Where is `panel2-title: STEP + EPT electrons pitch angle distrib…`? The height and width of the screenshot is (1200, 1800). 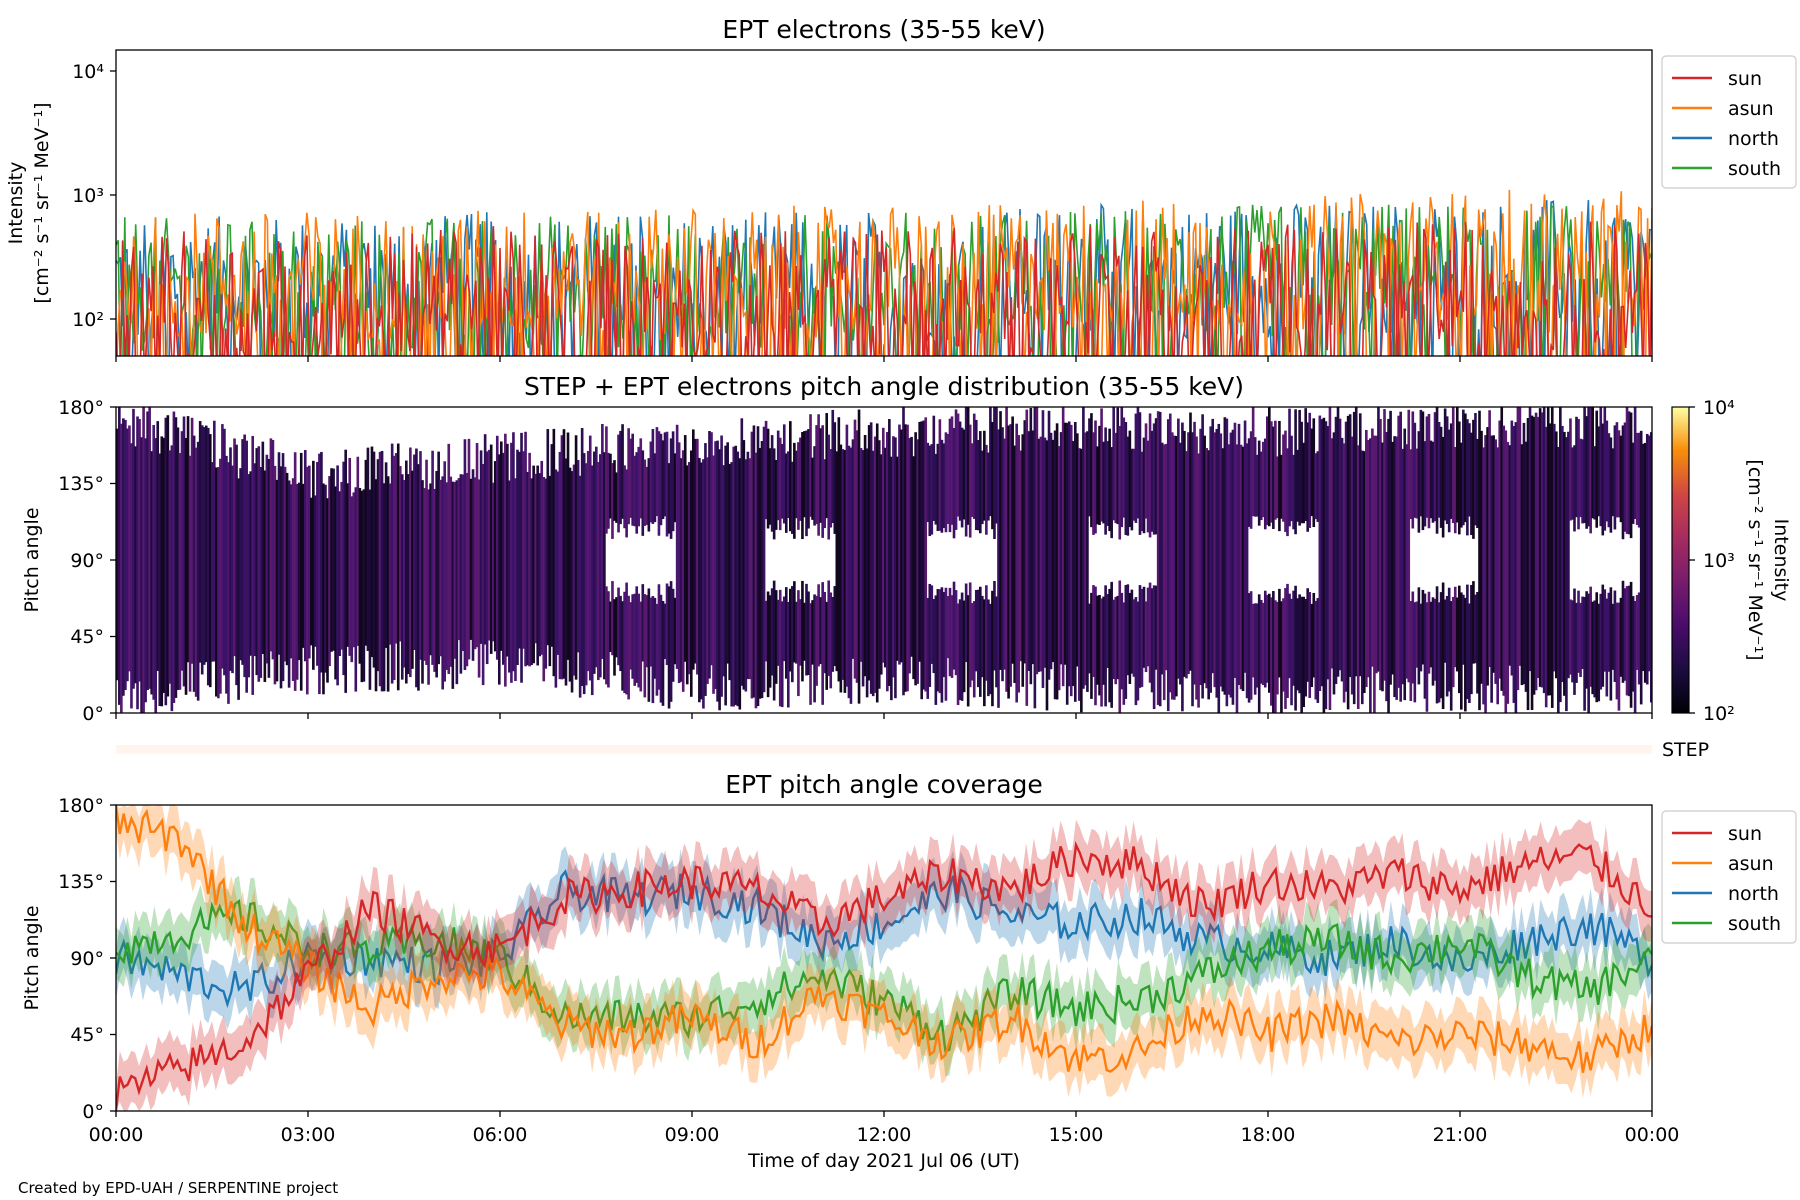 panel2-title: STEP + EPT electrons pitch angle distrib… is located at coordinates (884, 386).